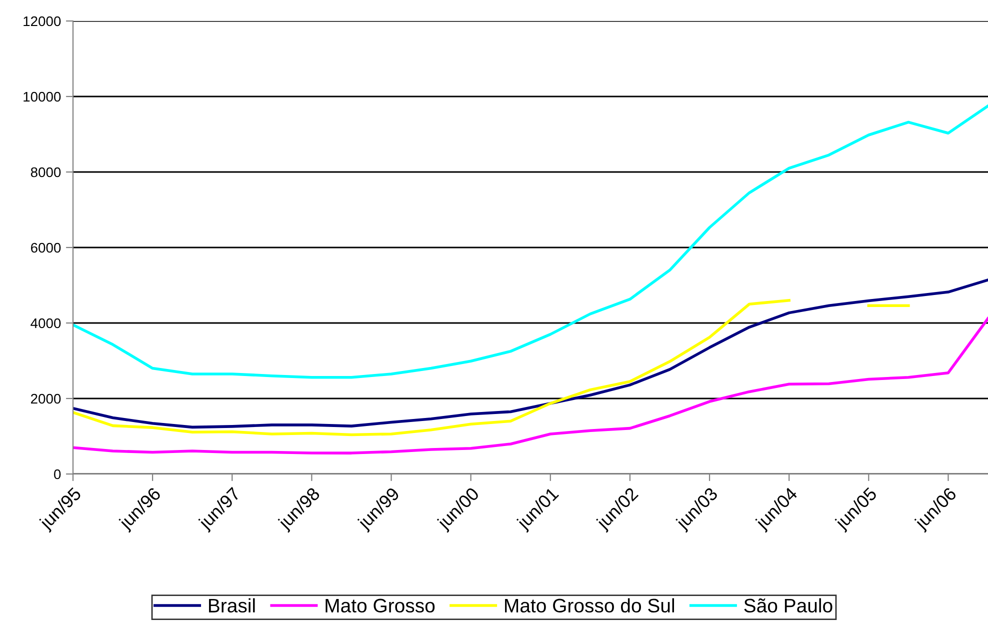 The width and height of the screenshot is (988, 629). Describe the element at coordinates (46, 399) in the screenshot. I see `y-tick-label: 2000` at that location.